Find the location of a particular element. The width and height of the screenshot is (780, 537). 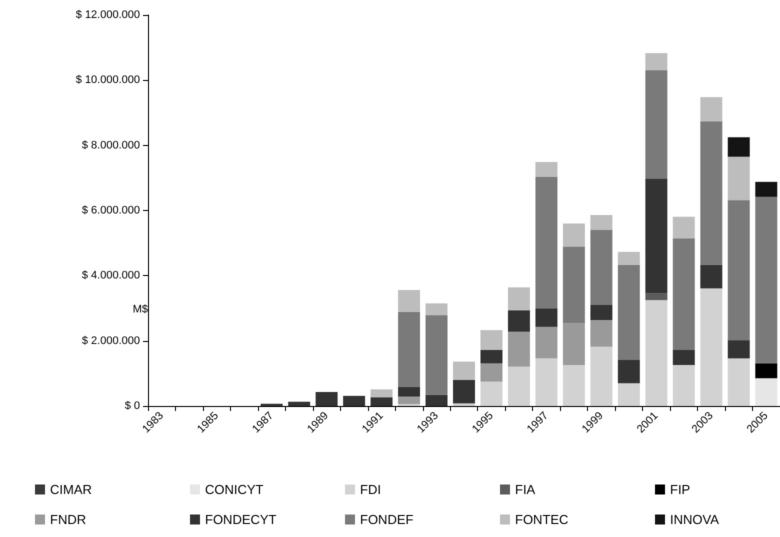

y-tick-label: $ 12.000.000 is located at coordinates (108, 15).